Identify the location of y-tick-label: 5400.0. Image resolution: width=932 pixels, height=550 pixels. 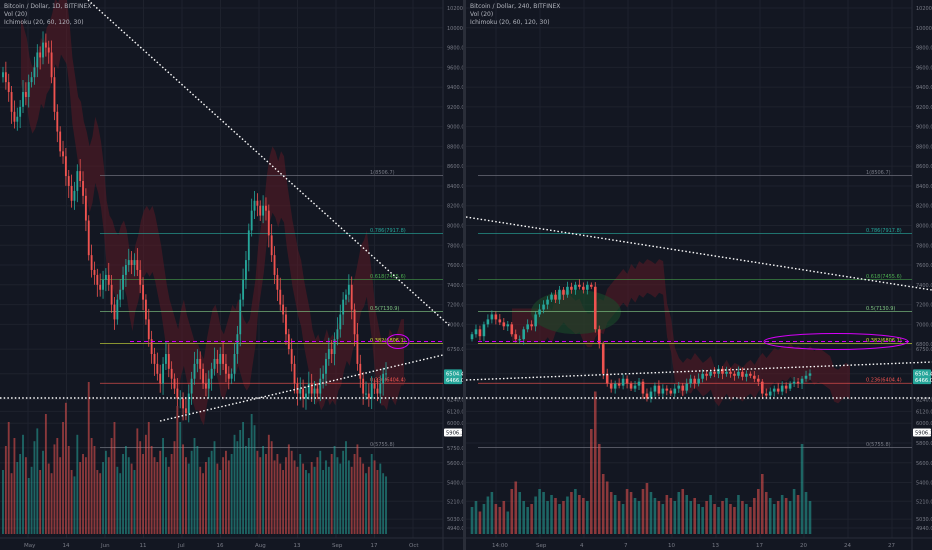
(455, 484).